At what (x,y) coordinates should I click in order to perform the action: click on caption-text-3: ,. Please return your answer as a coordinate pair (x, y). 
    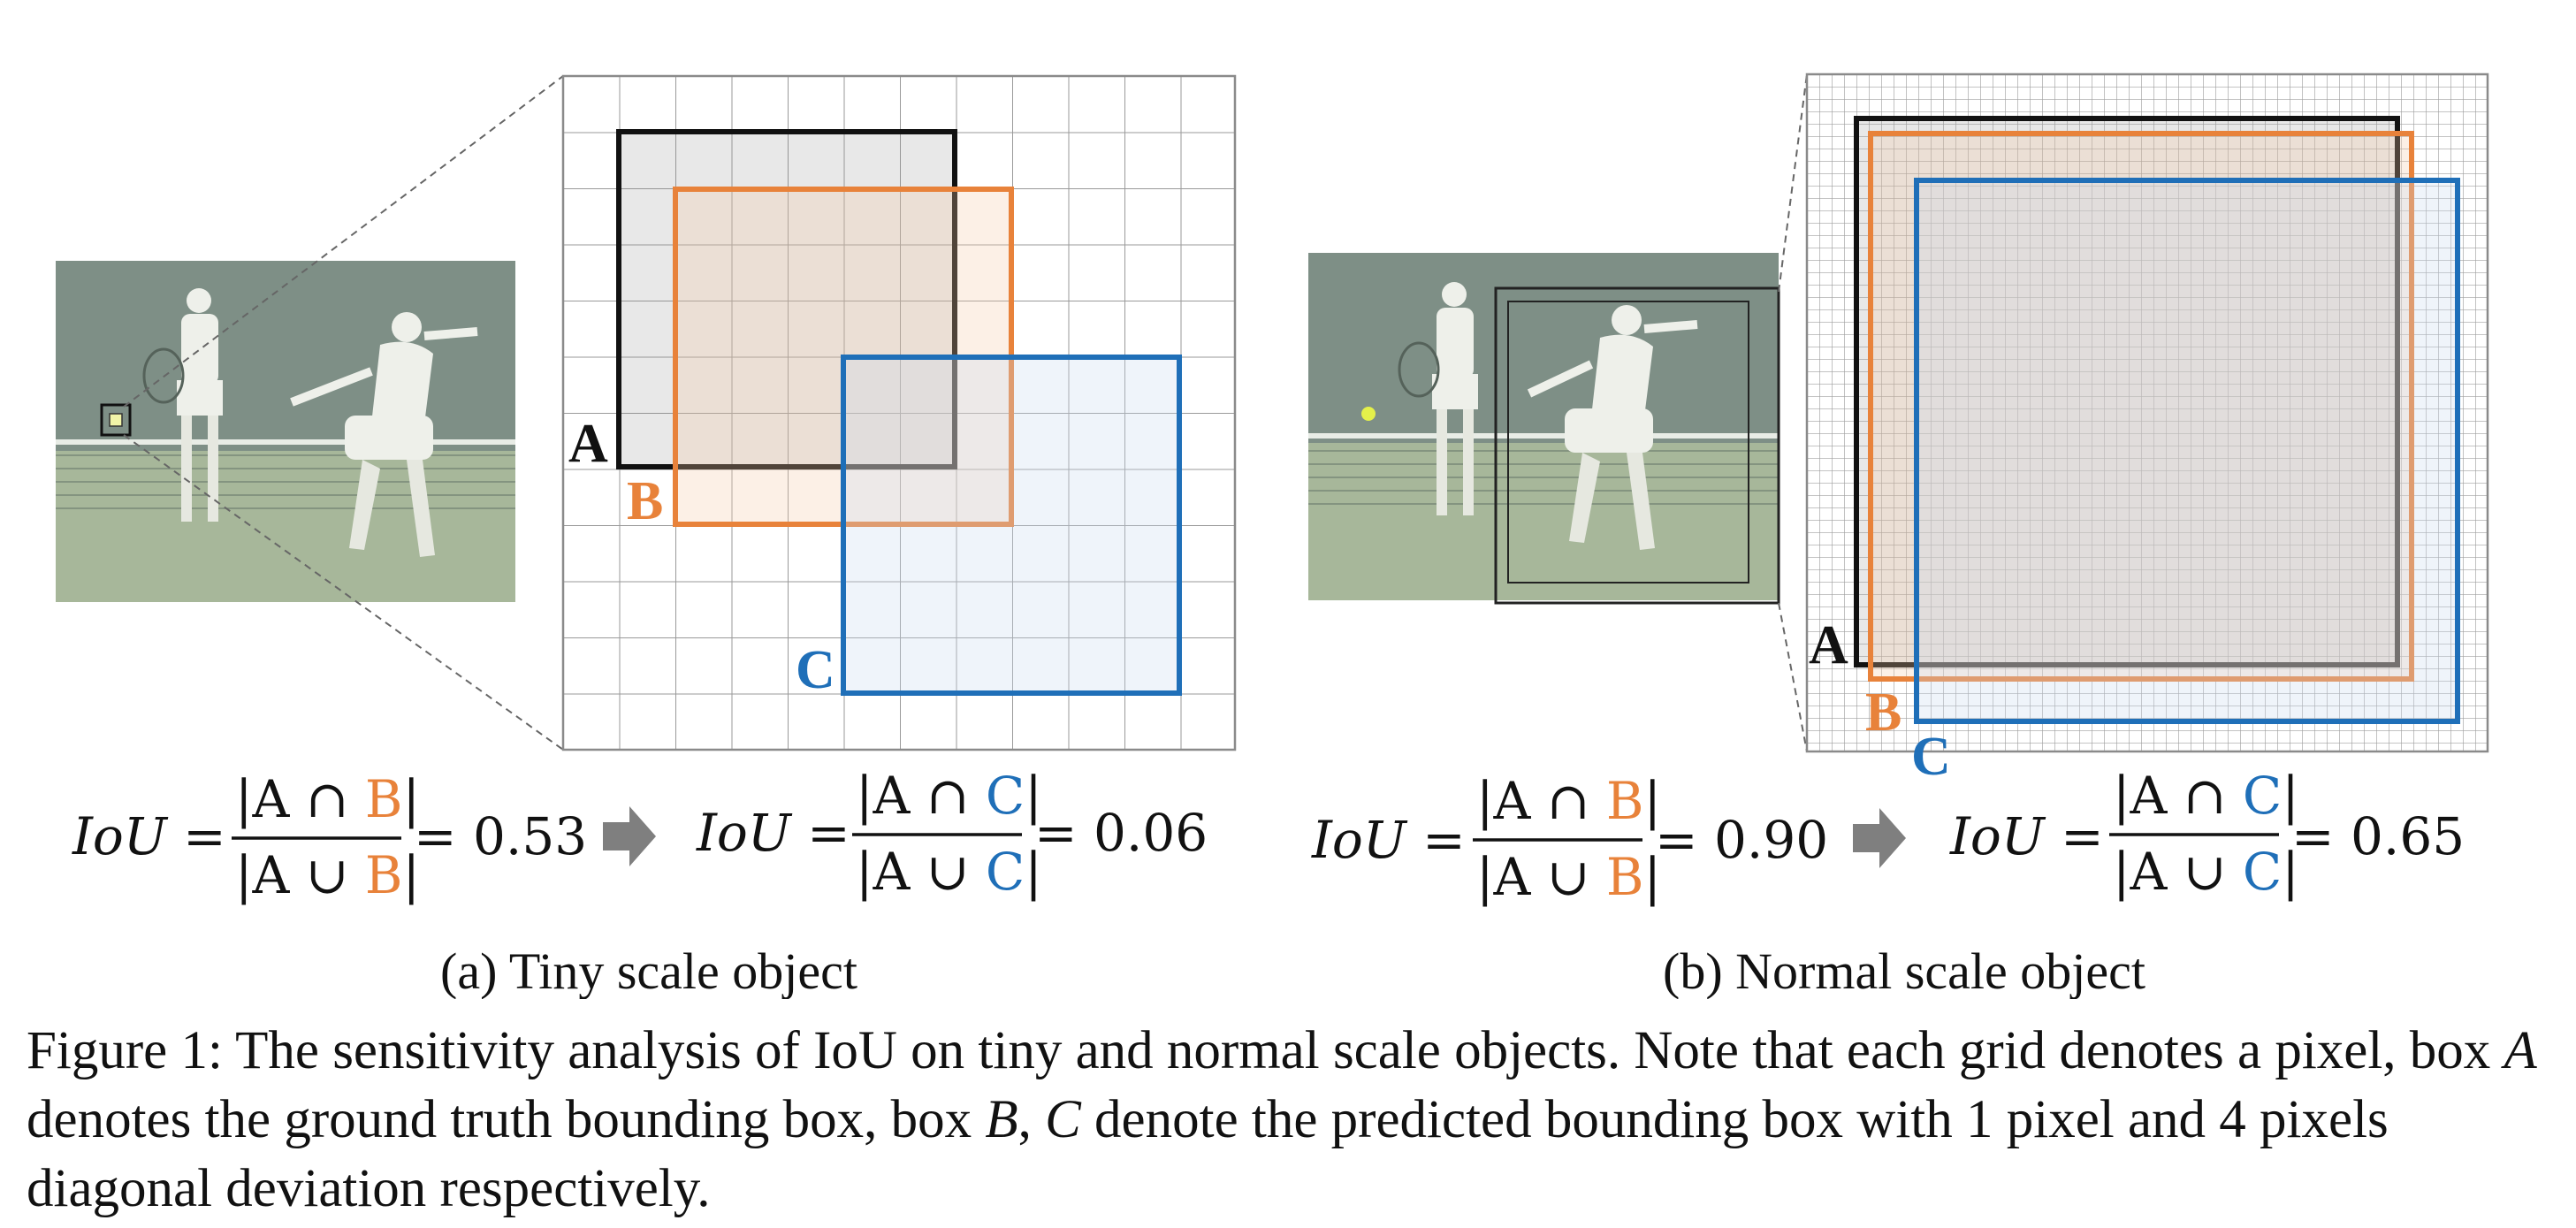
    Looking at the image, I should click on (1031, 1119).